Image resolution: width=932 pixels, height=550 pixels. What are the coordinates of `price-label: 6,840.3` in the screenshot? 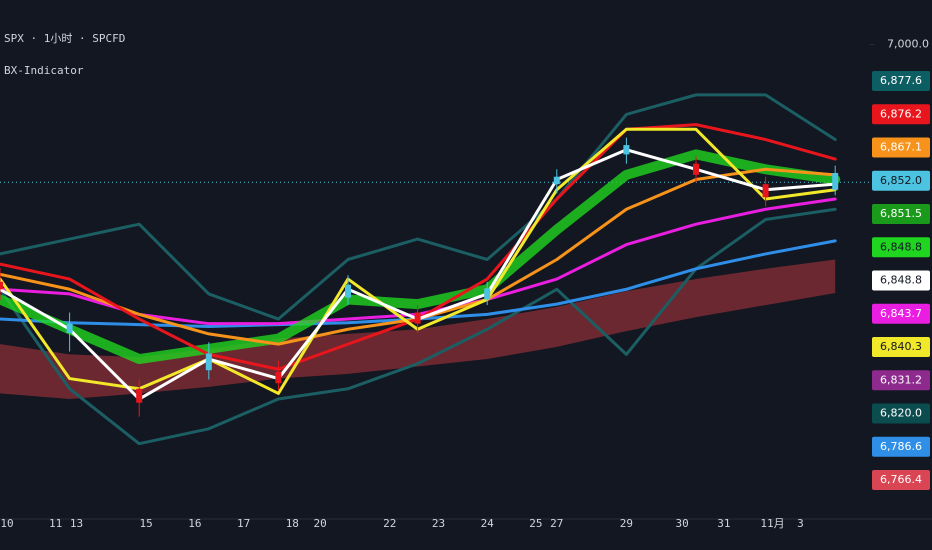 It's located at (901, 346).